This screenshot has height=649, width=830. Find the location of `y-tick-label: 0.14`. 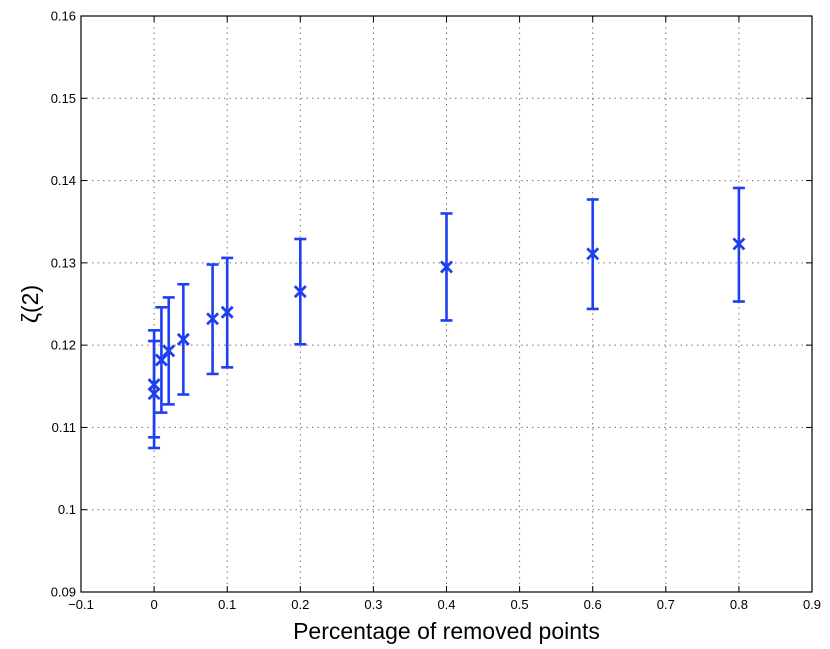

y-tick-label: 0.14 is located at coordinates (63, 180).